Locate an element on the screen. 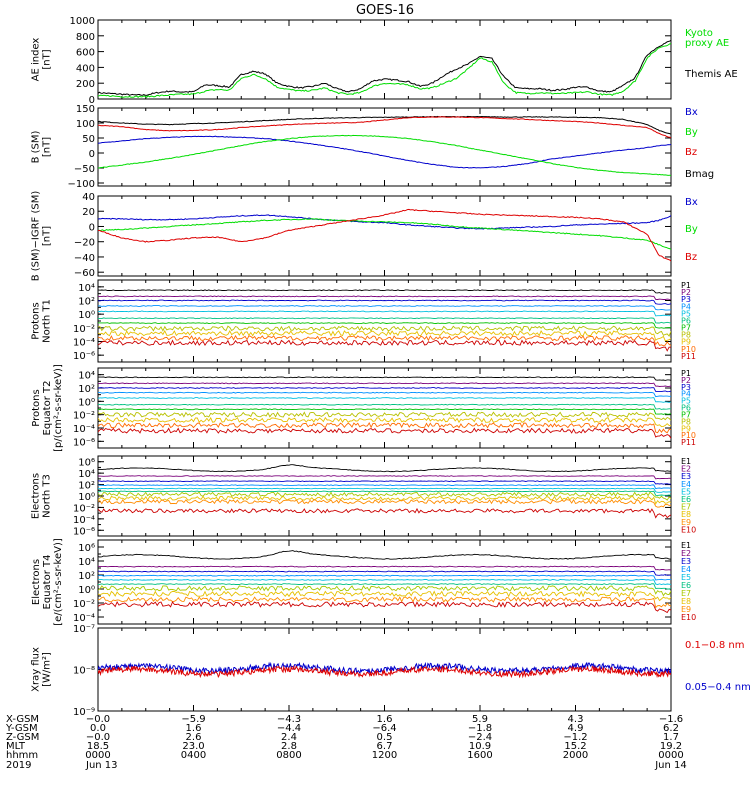  legend-entry: P10 is located at coordinates (688, 349).